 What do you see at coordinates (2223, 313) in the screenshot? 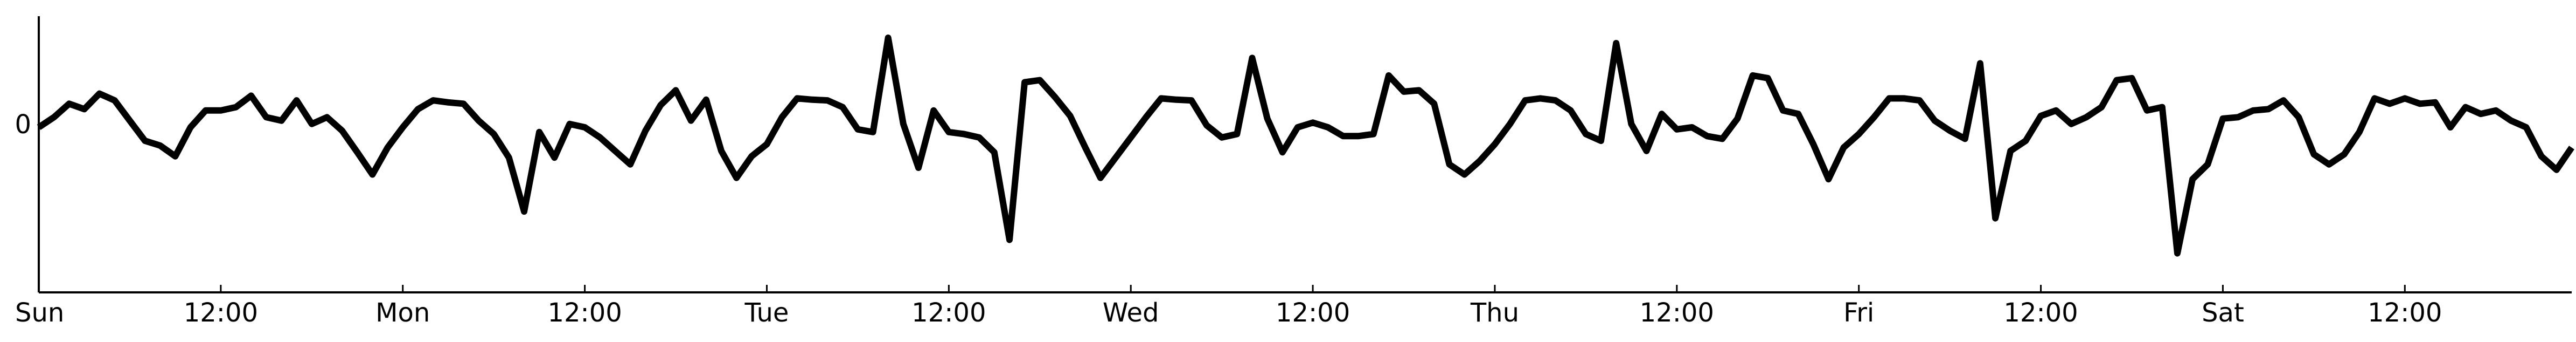
I see `x-tick-label: Sat` at bounding box center [2223, 313].